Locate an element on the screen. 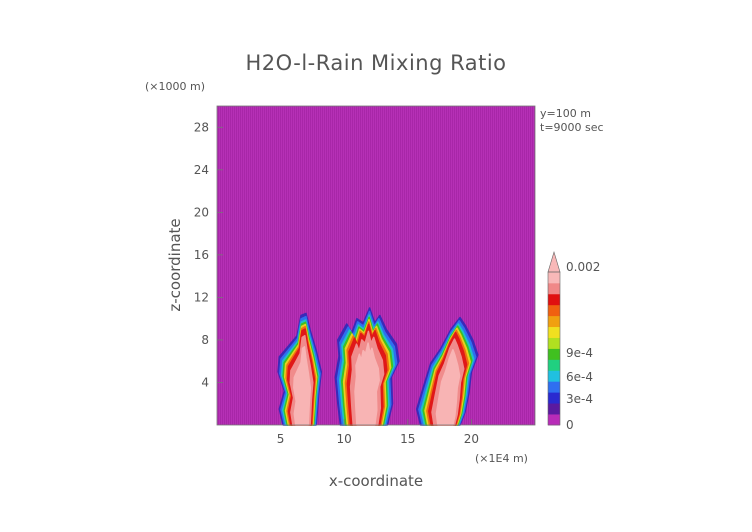  colorbar-label: 9e-4 is located at coordinates (579, 353).